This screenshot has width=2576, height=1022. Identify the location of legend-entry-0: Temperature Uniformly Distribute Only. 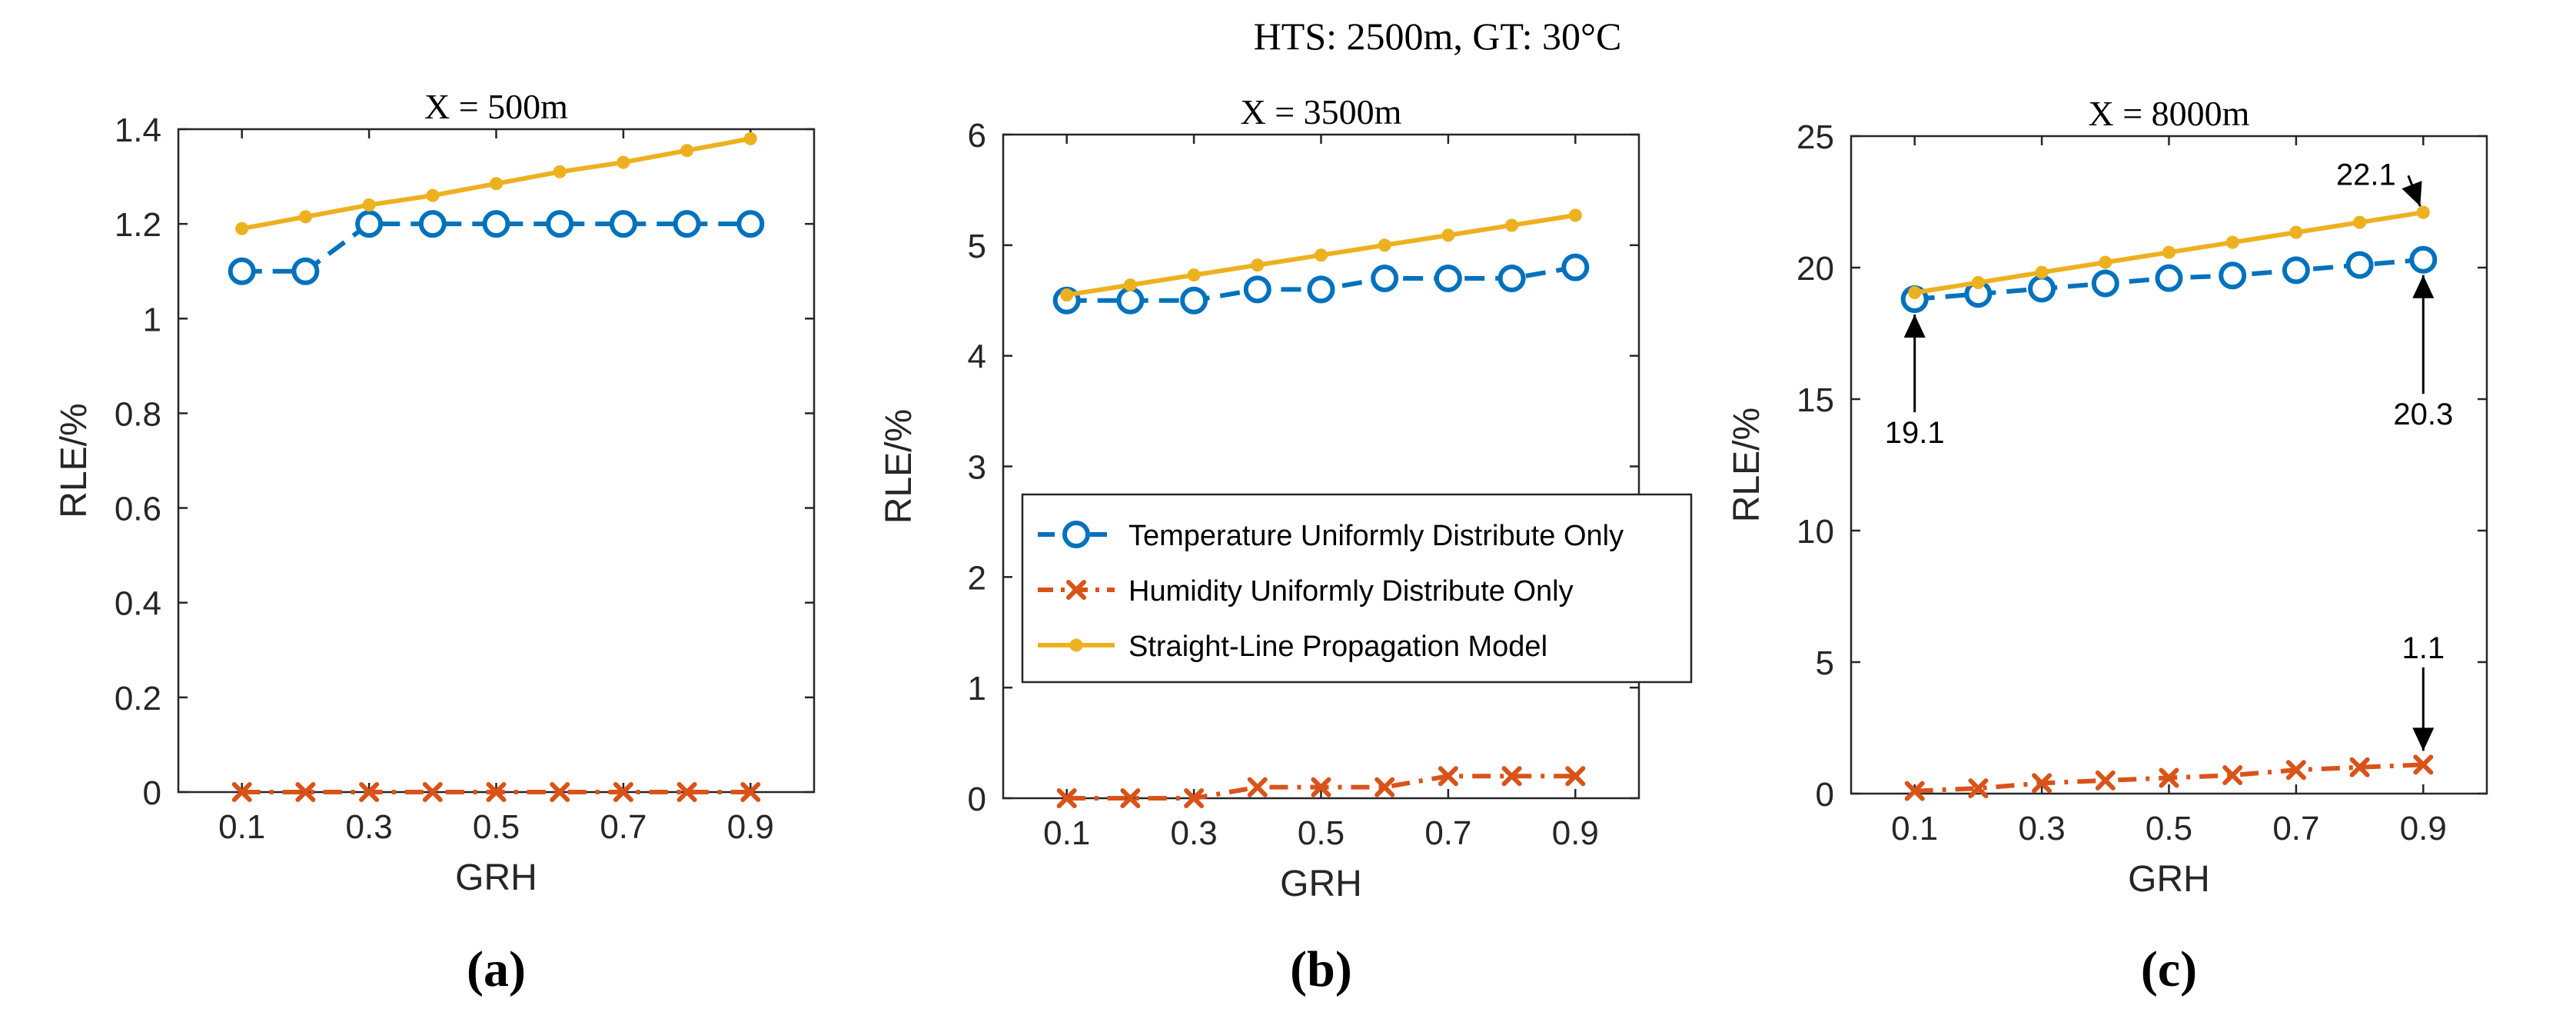
(1331, 536).